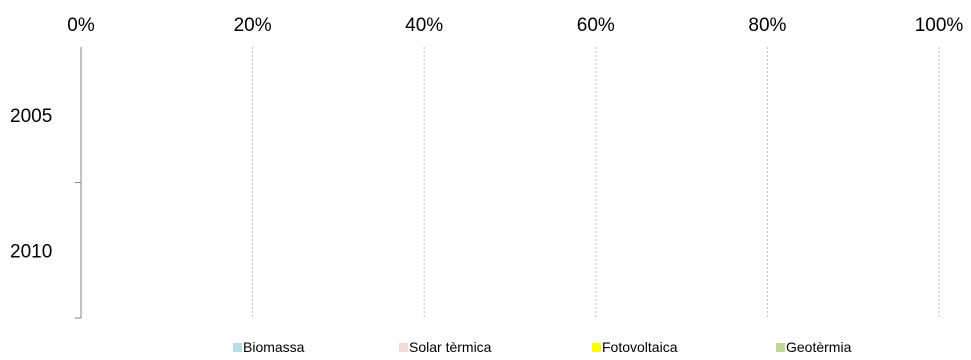 The width and height of the screenshot is (971, 360). Describe the element at coordinates (596, 25) in the screenshot. I see `x-tick-label: 60%` at that location.